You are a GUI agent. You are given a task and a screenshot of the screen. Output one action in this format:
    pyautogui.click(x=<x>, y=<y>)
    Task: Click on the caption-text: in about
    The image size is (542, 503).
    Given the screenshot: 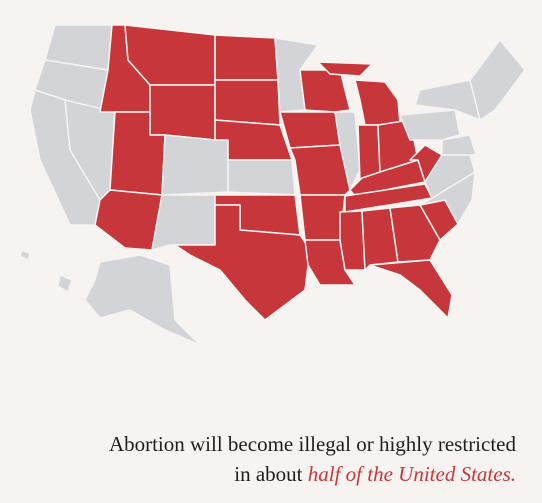 What is the action you would take?
    pyautogui.click(x=268, y=474)
    